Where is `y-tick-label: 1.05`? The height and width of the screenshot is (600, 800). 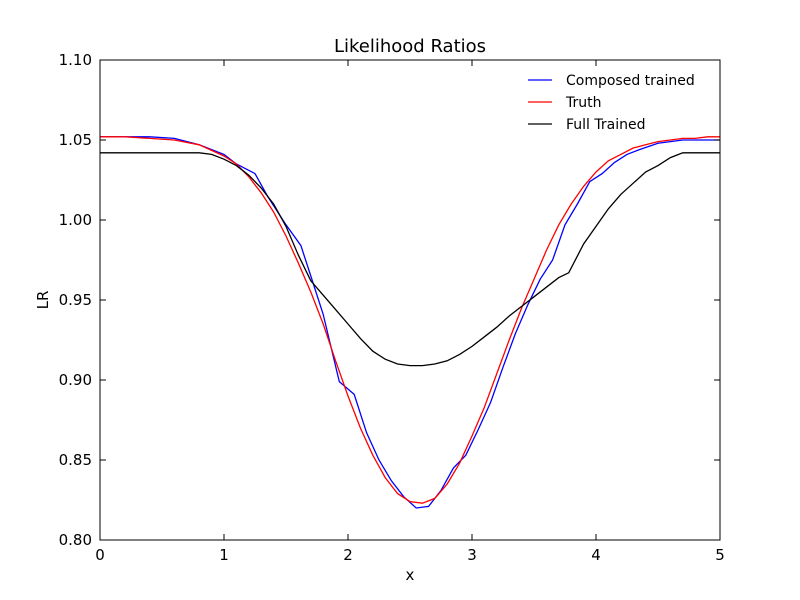 y-tick-label: 1.05 is located at coordinates (75, 140).